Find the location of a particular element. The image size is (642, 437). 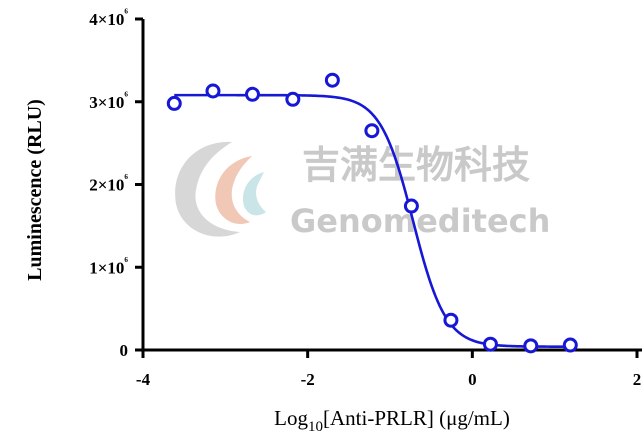

x-tick-label: -2 is located at coordinates (308, 379).